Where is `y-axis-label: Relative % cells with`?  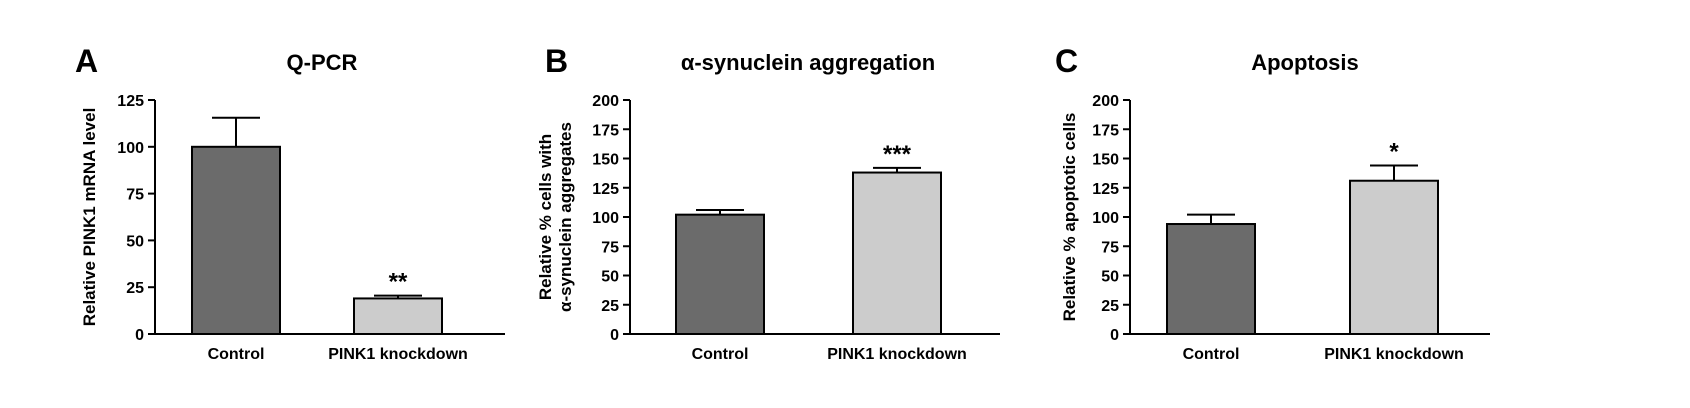
y-axis-label: Relative % cells with is located at coordinates (545, 217).